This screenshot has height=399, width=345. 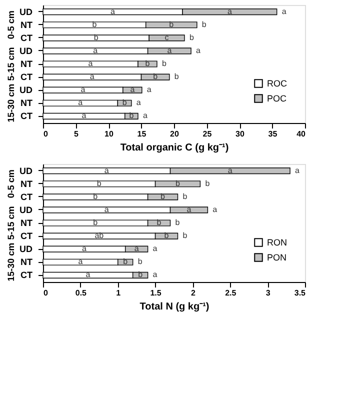 I want to click on legend-label: PON, so click(x=277, y=257).